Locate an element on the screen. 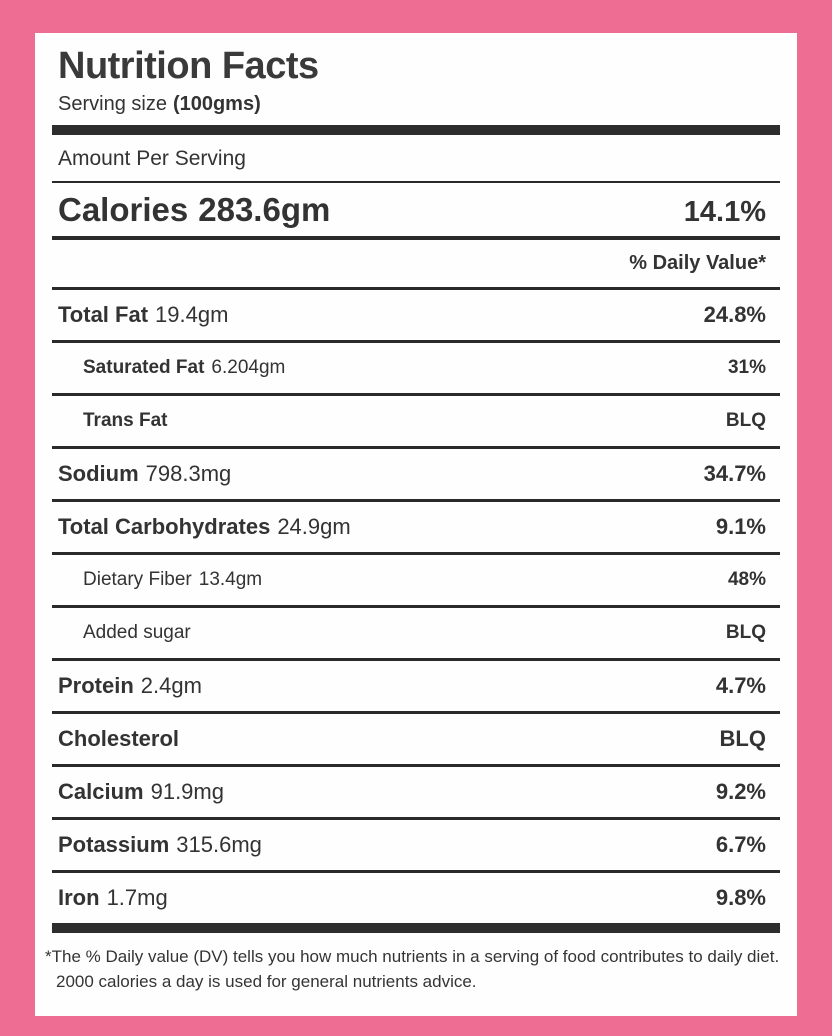 The width and height of the screenshot is (832, 1036). nutrient-label: Calcium 91.9mg is located at coordinates (141, 791).